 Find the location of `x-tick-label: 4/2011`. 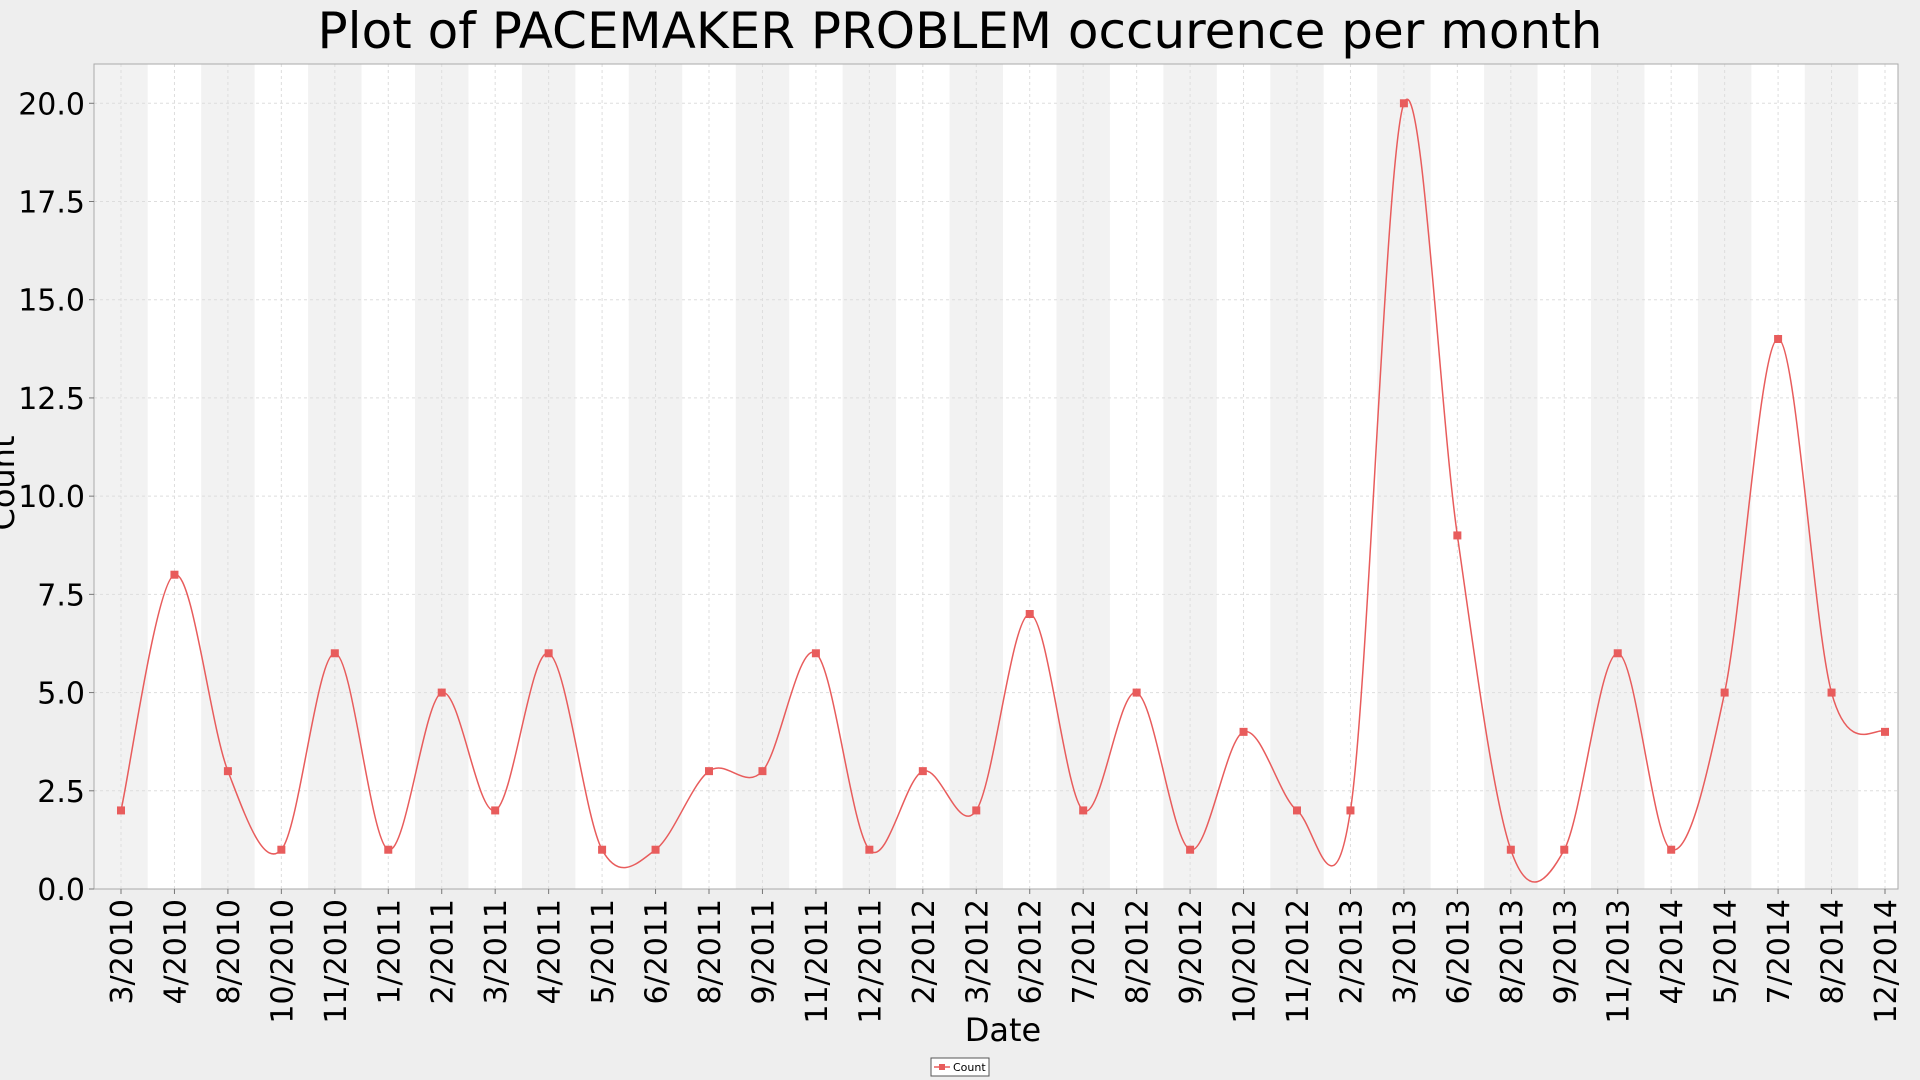

x-tick-label: 4/2011 is located at coordinates (550, 952).